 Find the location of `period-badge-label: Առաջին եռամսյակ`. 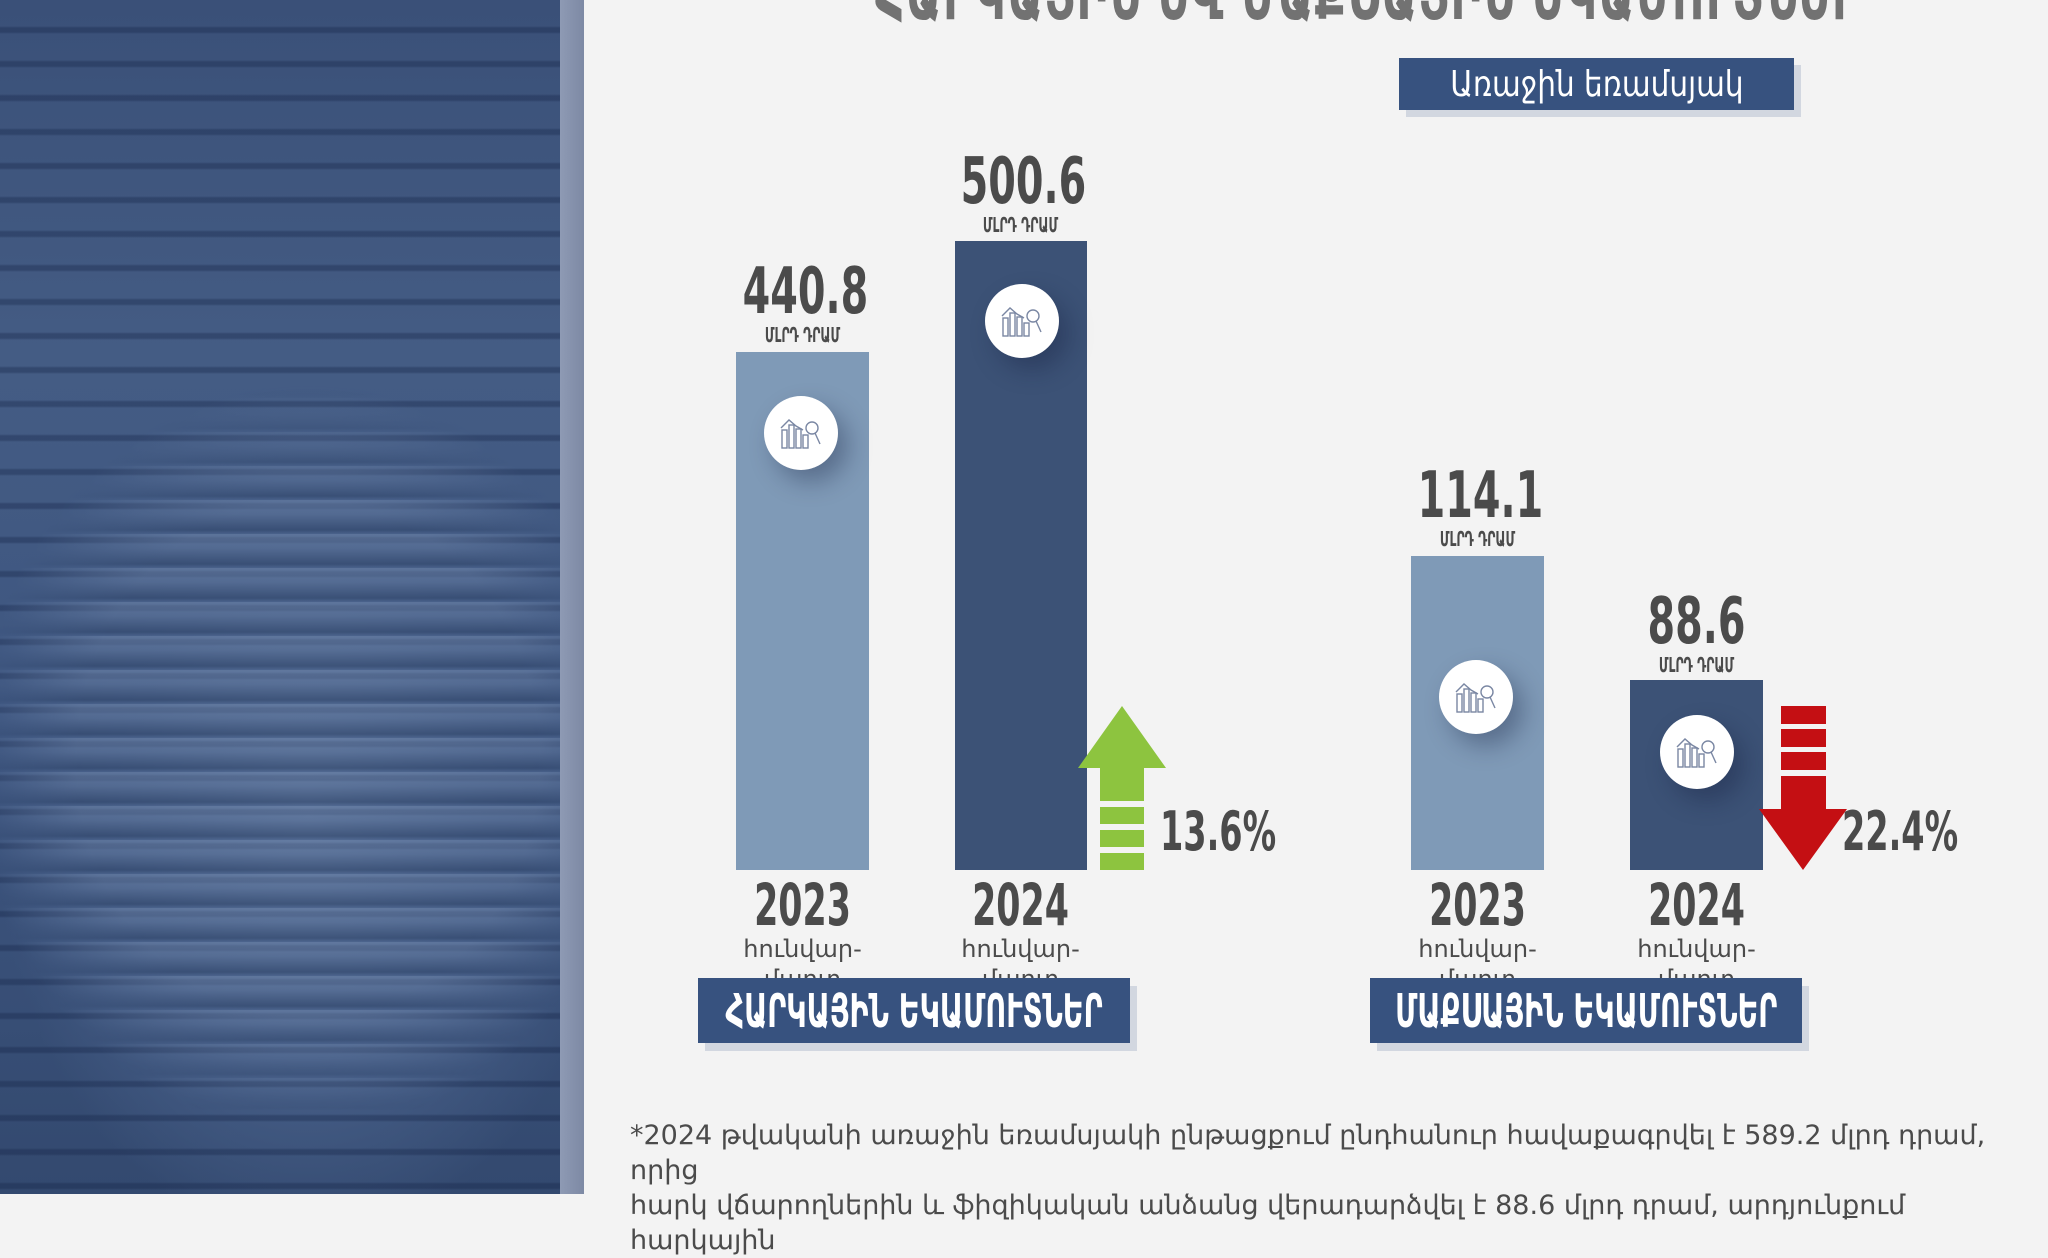

period-badge-label: Առաջին եռամսյակ is located at coordinates (1596, 84).